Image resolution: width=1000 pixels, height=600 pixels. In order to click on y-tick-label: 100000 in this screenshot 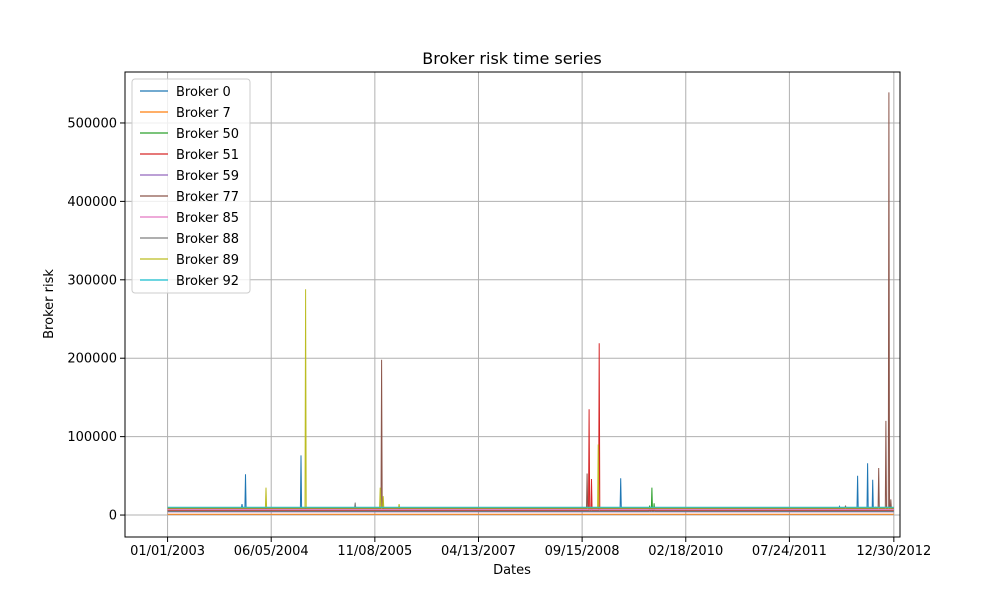, I will do `click(92, 437)`.